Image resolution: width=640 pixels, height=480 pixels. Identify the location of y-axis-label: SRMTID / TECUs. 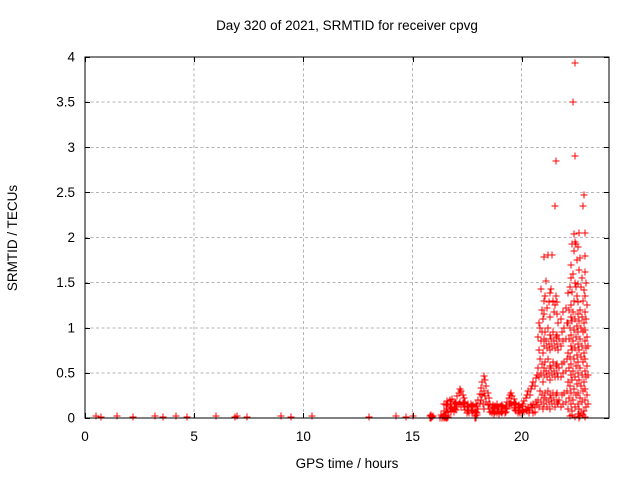
(12, 238).